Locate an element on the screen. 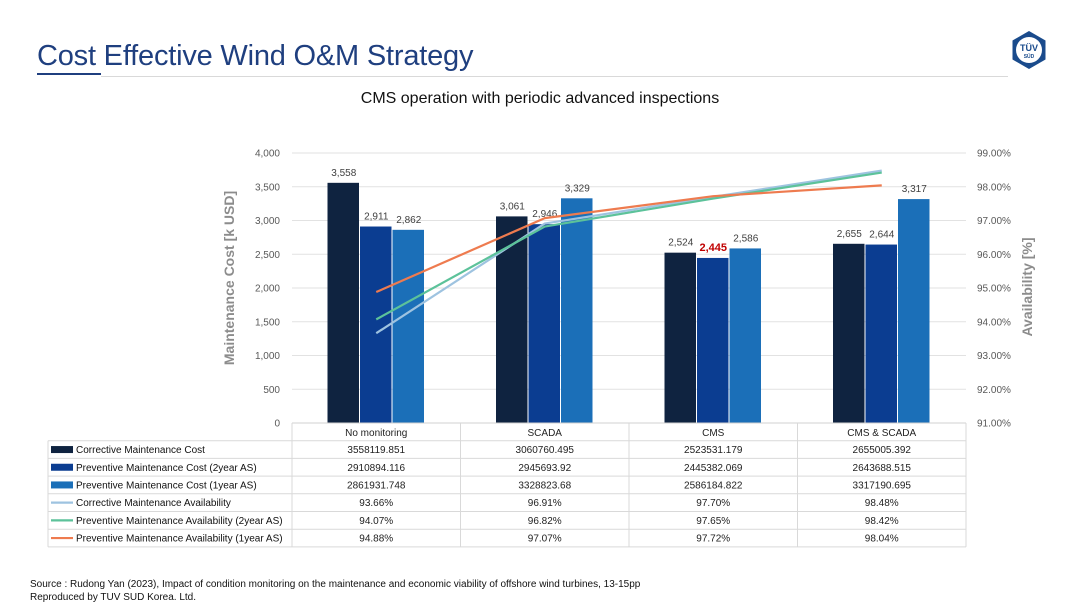 Image resolution: width=1080 pixels, height=608 pixels. y-tick-label: 500 is located at coordinates (271, 390).